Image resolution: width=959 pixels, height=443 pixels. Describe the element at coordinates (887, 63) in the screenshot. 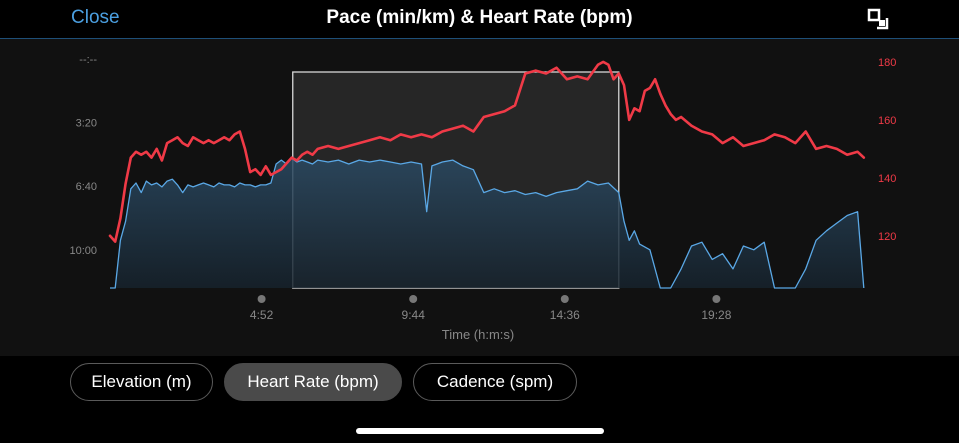

I see `heart-rate-tick-label: 180` at that location.